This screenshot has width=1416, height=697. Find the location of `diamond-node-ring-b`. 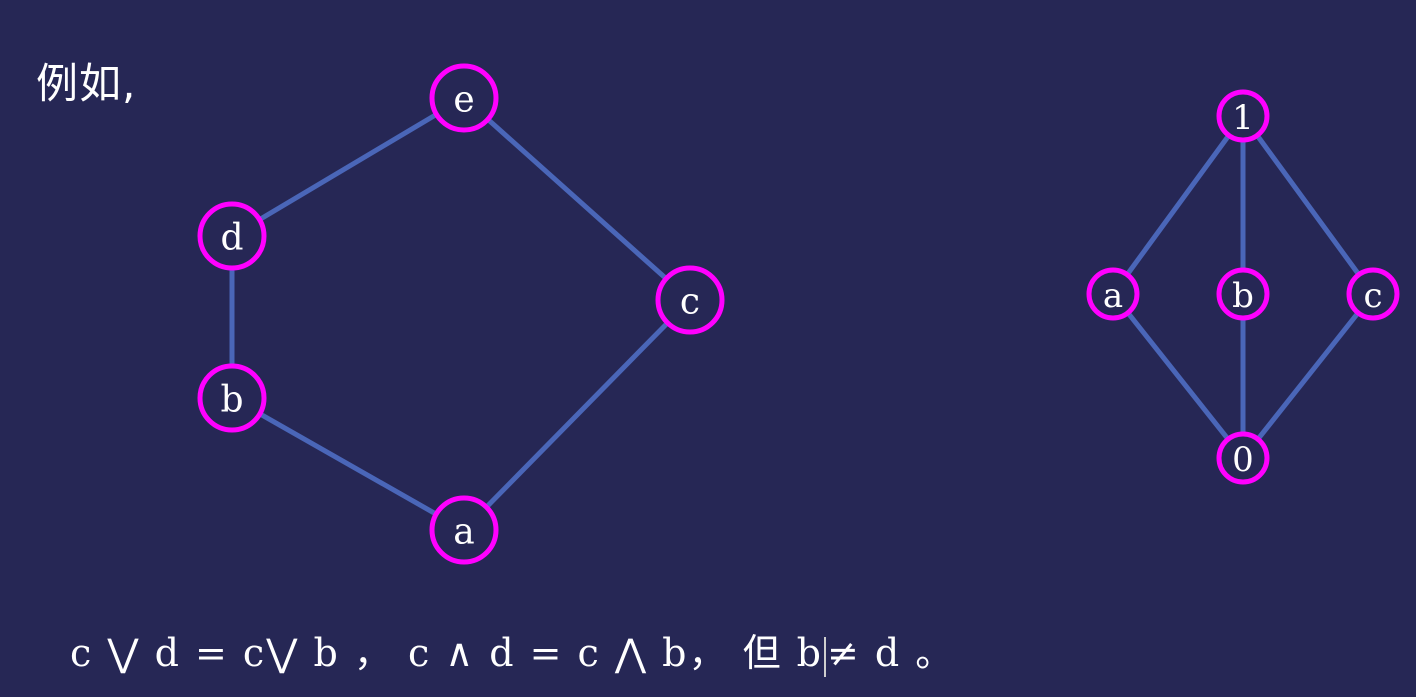

diamond-node-ring-b is located at coordinates (1243, 294).